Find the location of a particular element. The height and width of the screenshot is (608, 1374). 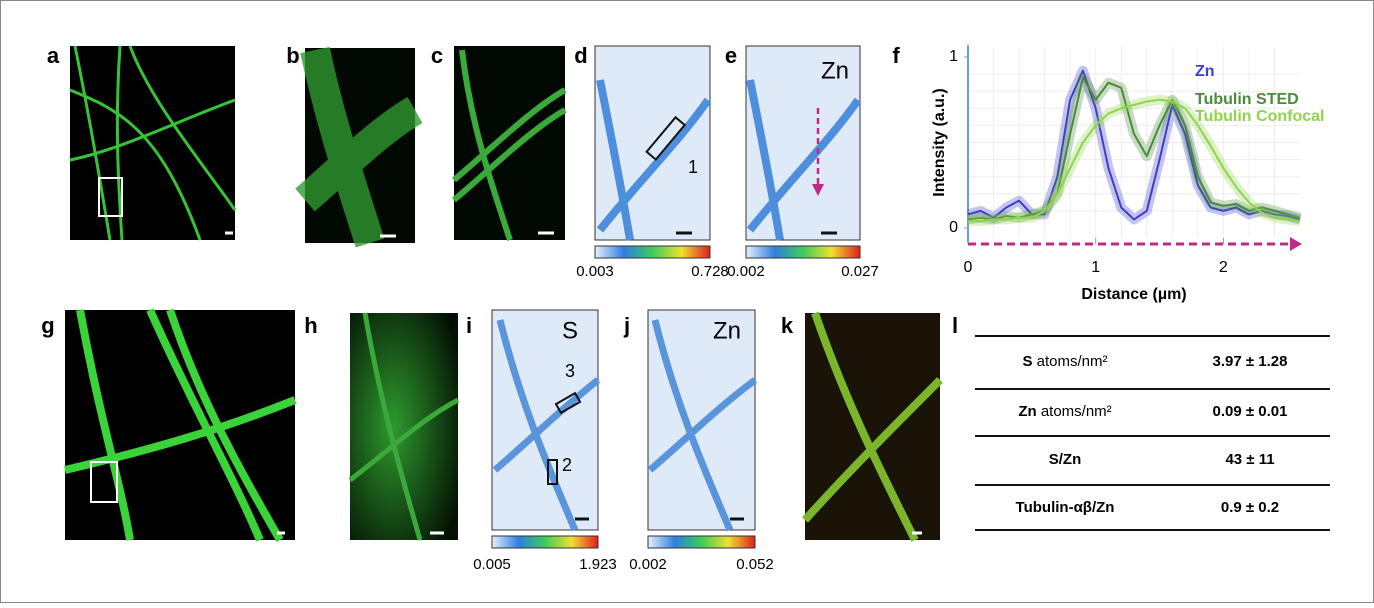

row-value: 3.97 ± 1.28 is located at coordinates (1250, 361).